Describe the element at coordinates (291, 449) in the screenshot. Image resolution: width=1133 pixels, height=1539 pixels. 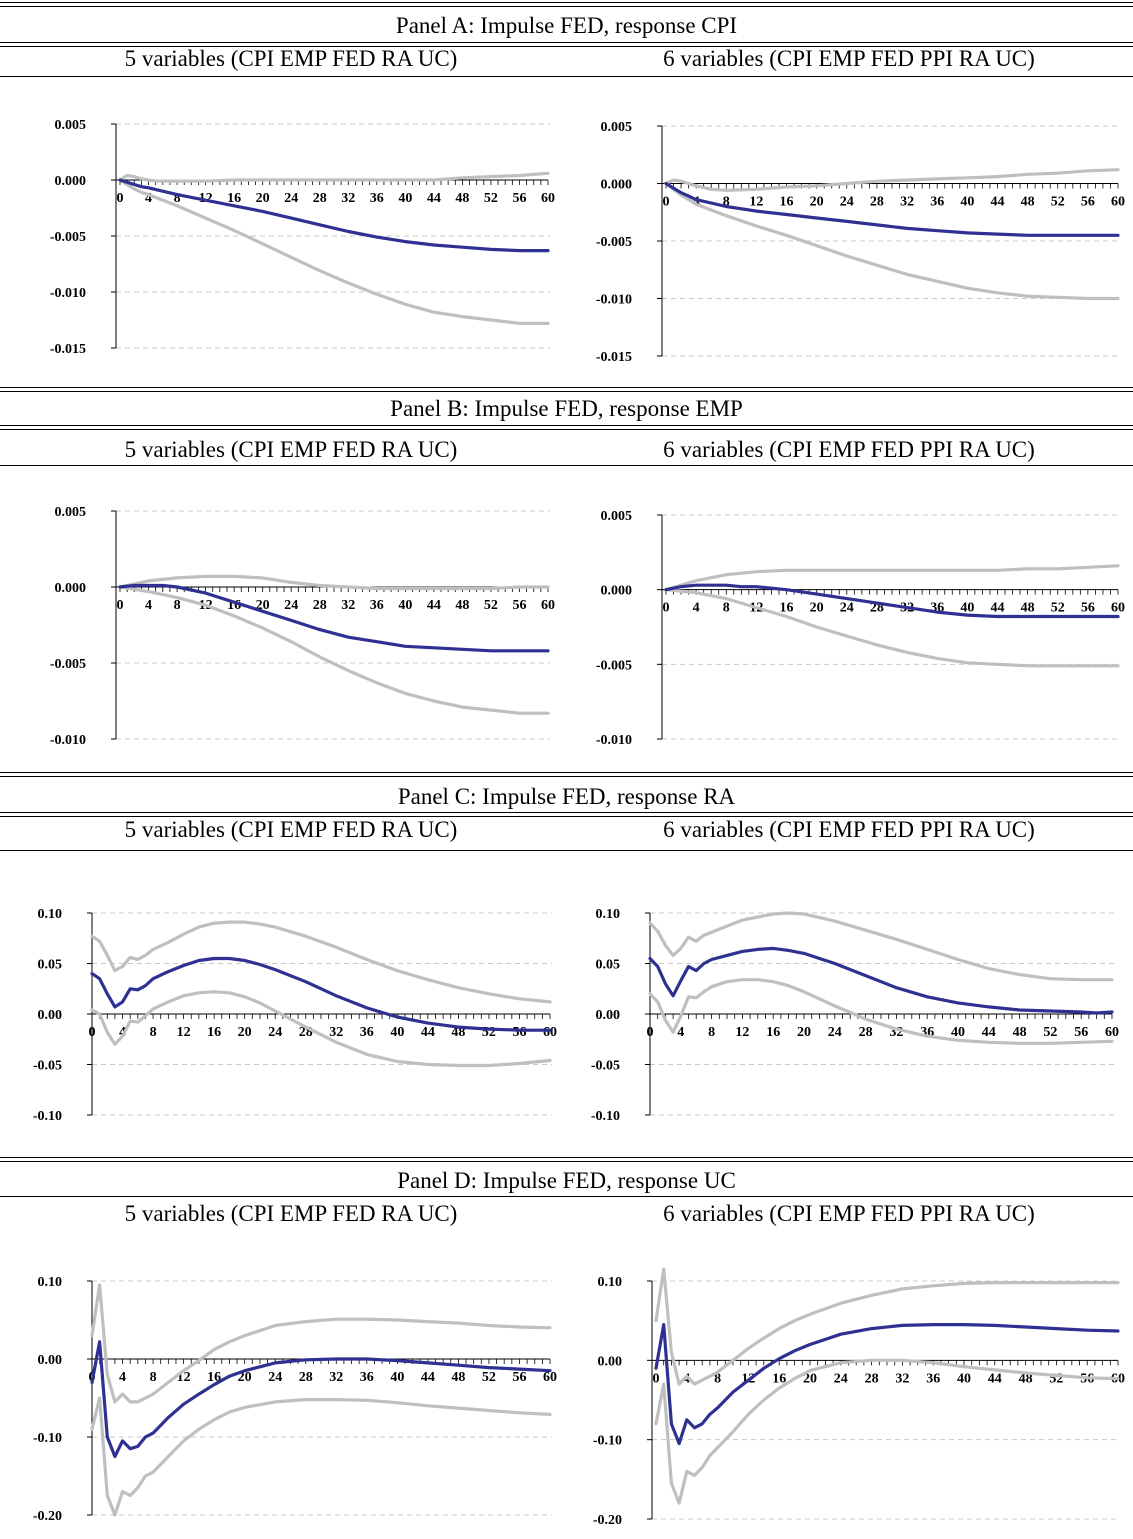
I see `panel-b-subtitle-5var: 5 variables (CPI EMP FED RA UC)` at that location.